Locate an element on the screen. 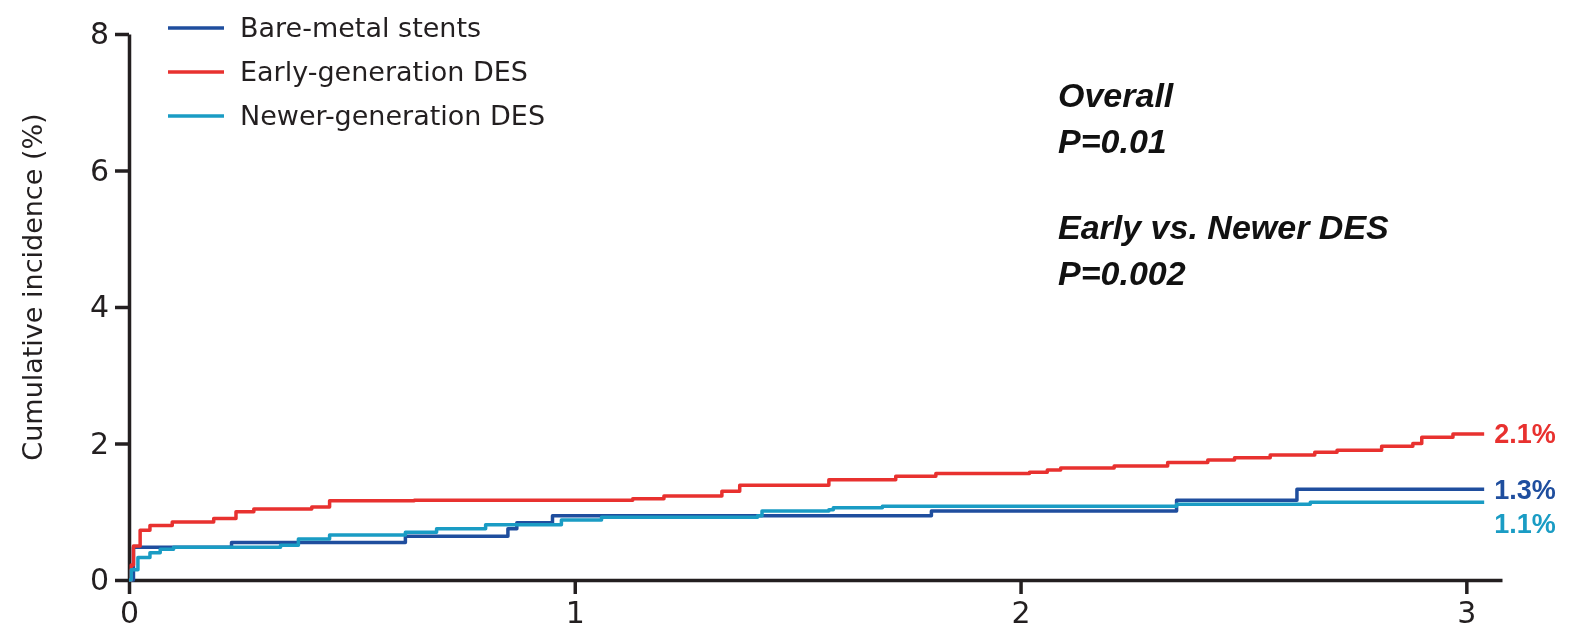  x-tick-label: 3 is located at coordinates (1467, 613).